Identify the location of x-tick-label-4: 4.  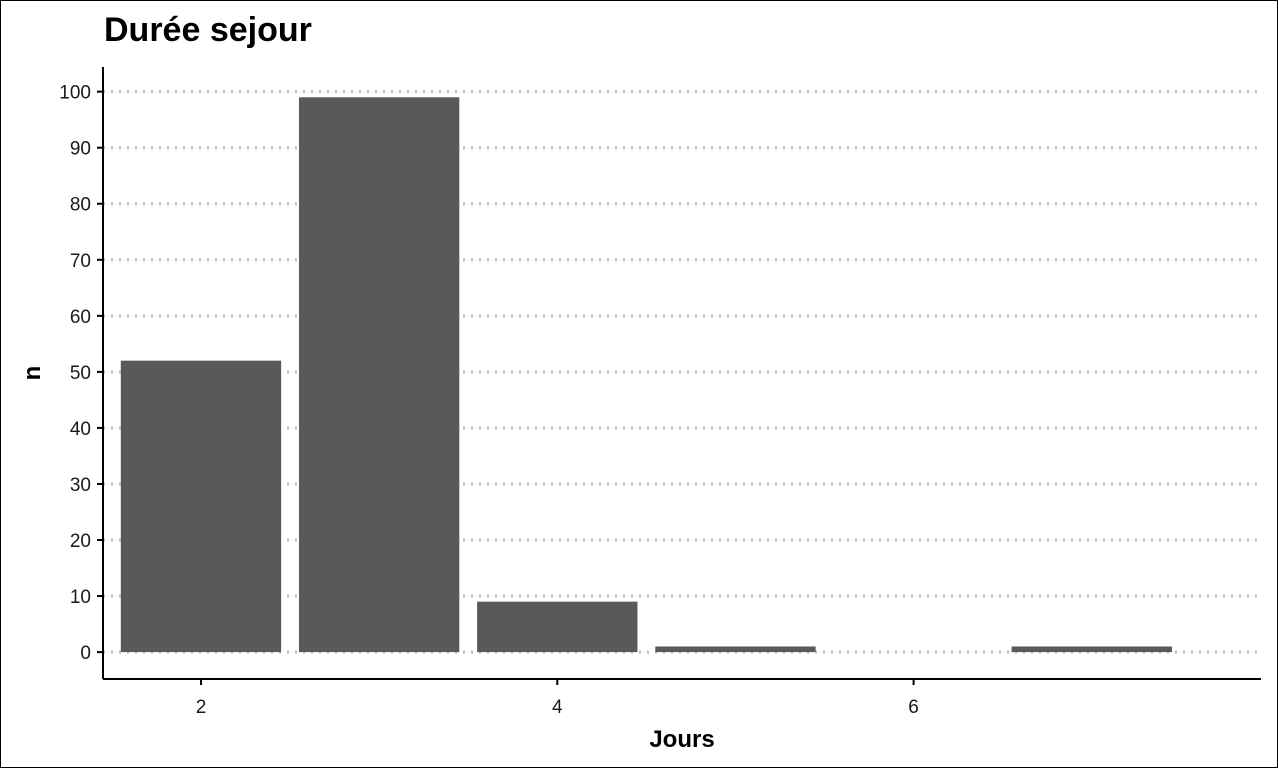
(557, 707).